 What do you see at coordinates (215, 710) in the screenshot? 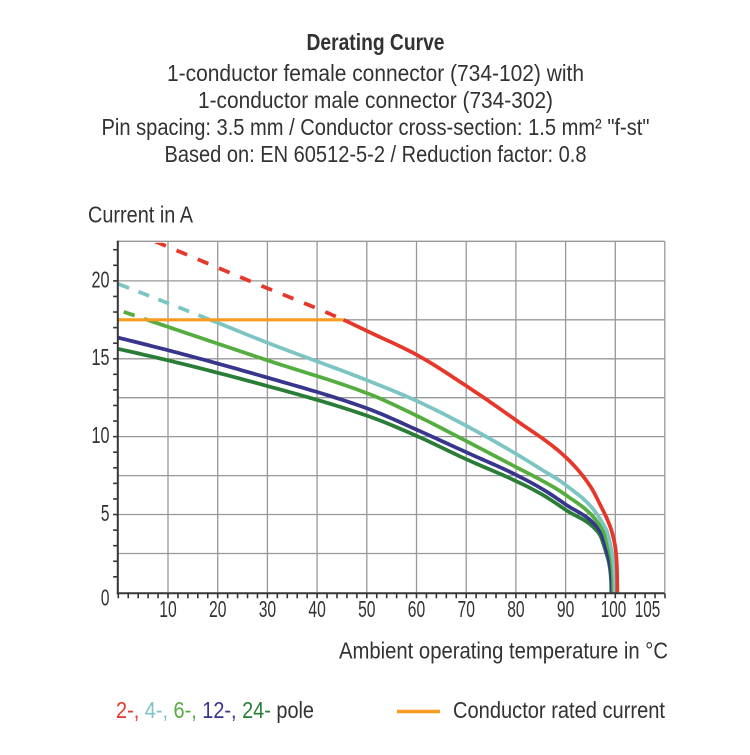
I see `svg-text: 2-, 4-, 6-, 12-, 24- pole` at bounding box center [215, 710].